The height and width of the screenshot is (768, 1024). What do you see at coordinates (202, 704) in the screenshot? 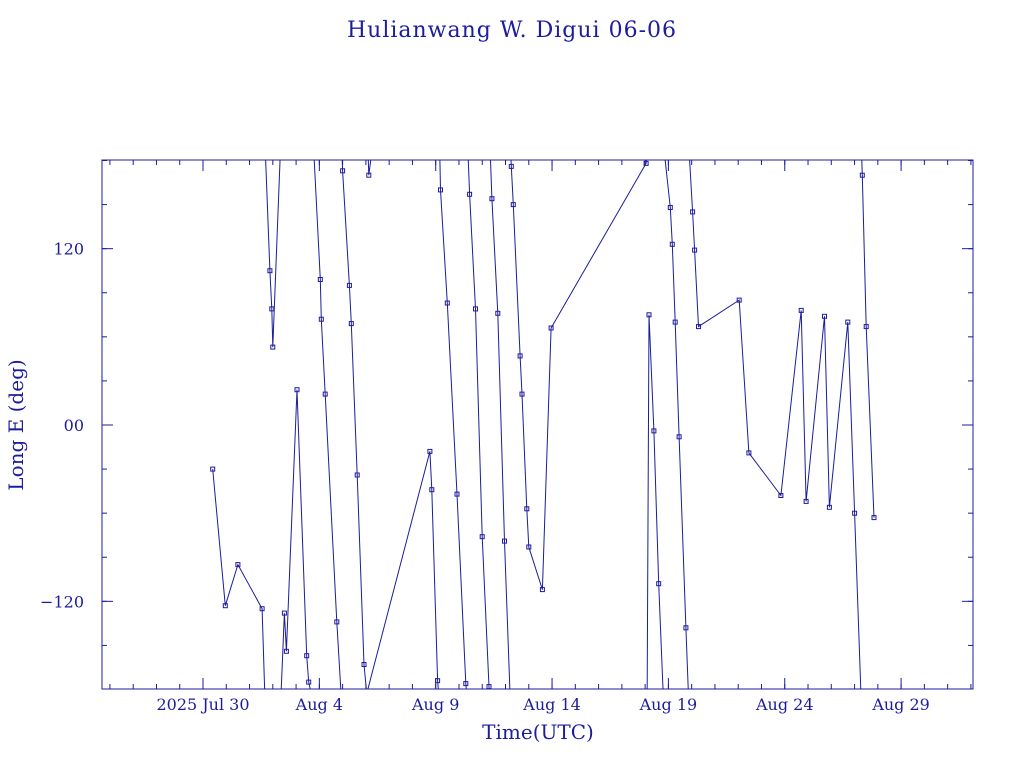
I see `x-tick-label: 2025 Jul 30` at bounding box center [202, 704].